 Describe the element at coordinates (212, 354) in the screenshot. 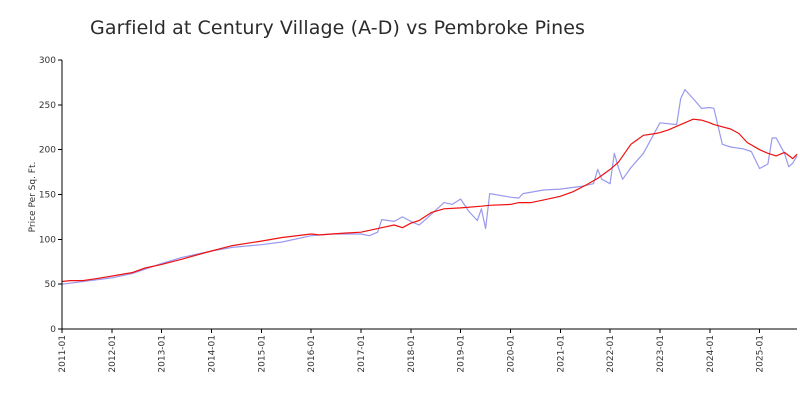

I see `x-tick-label: 2014-01` at that location.